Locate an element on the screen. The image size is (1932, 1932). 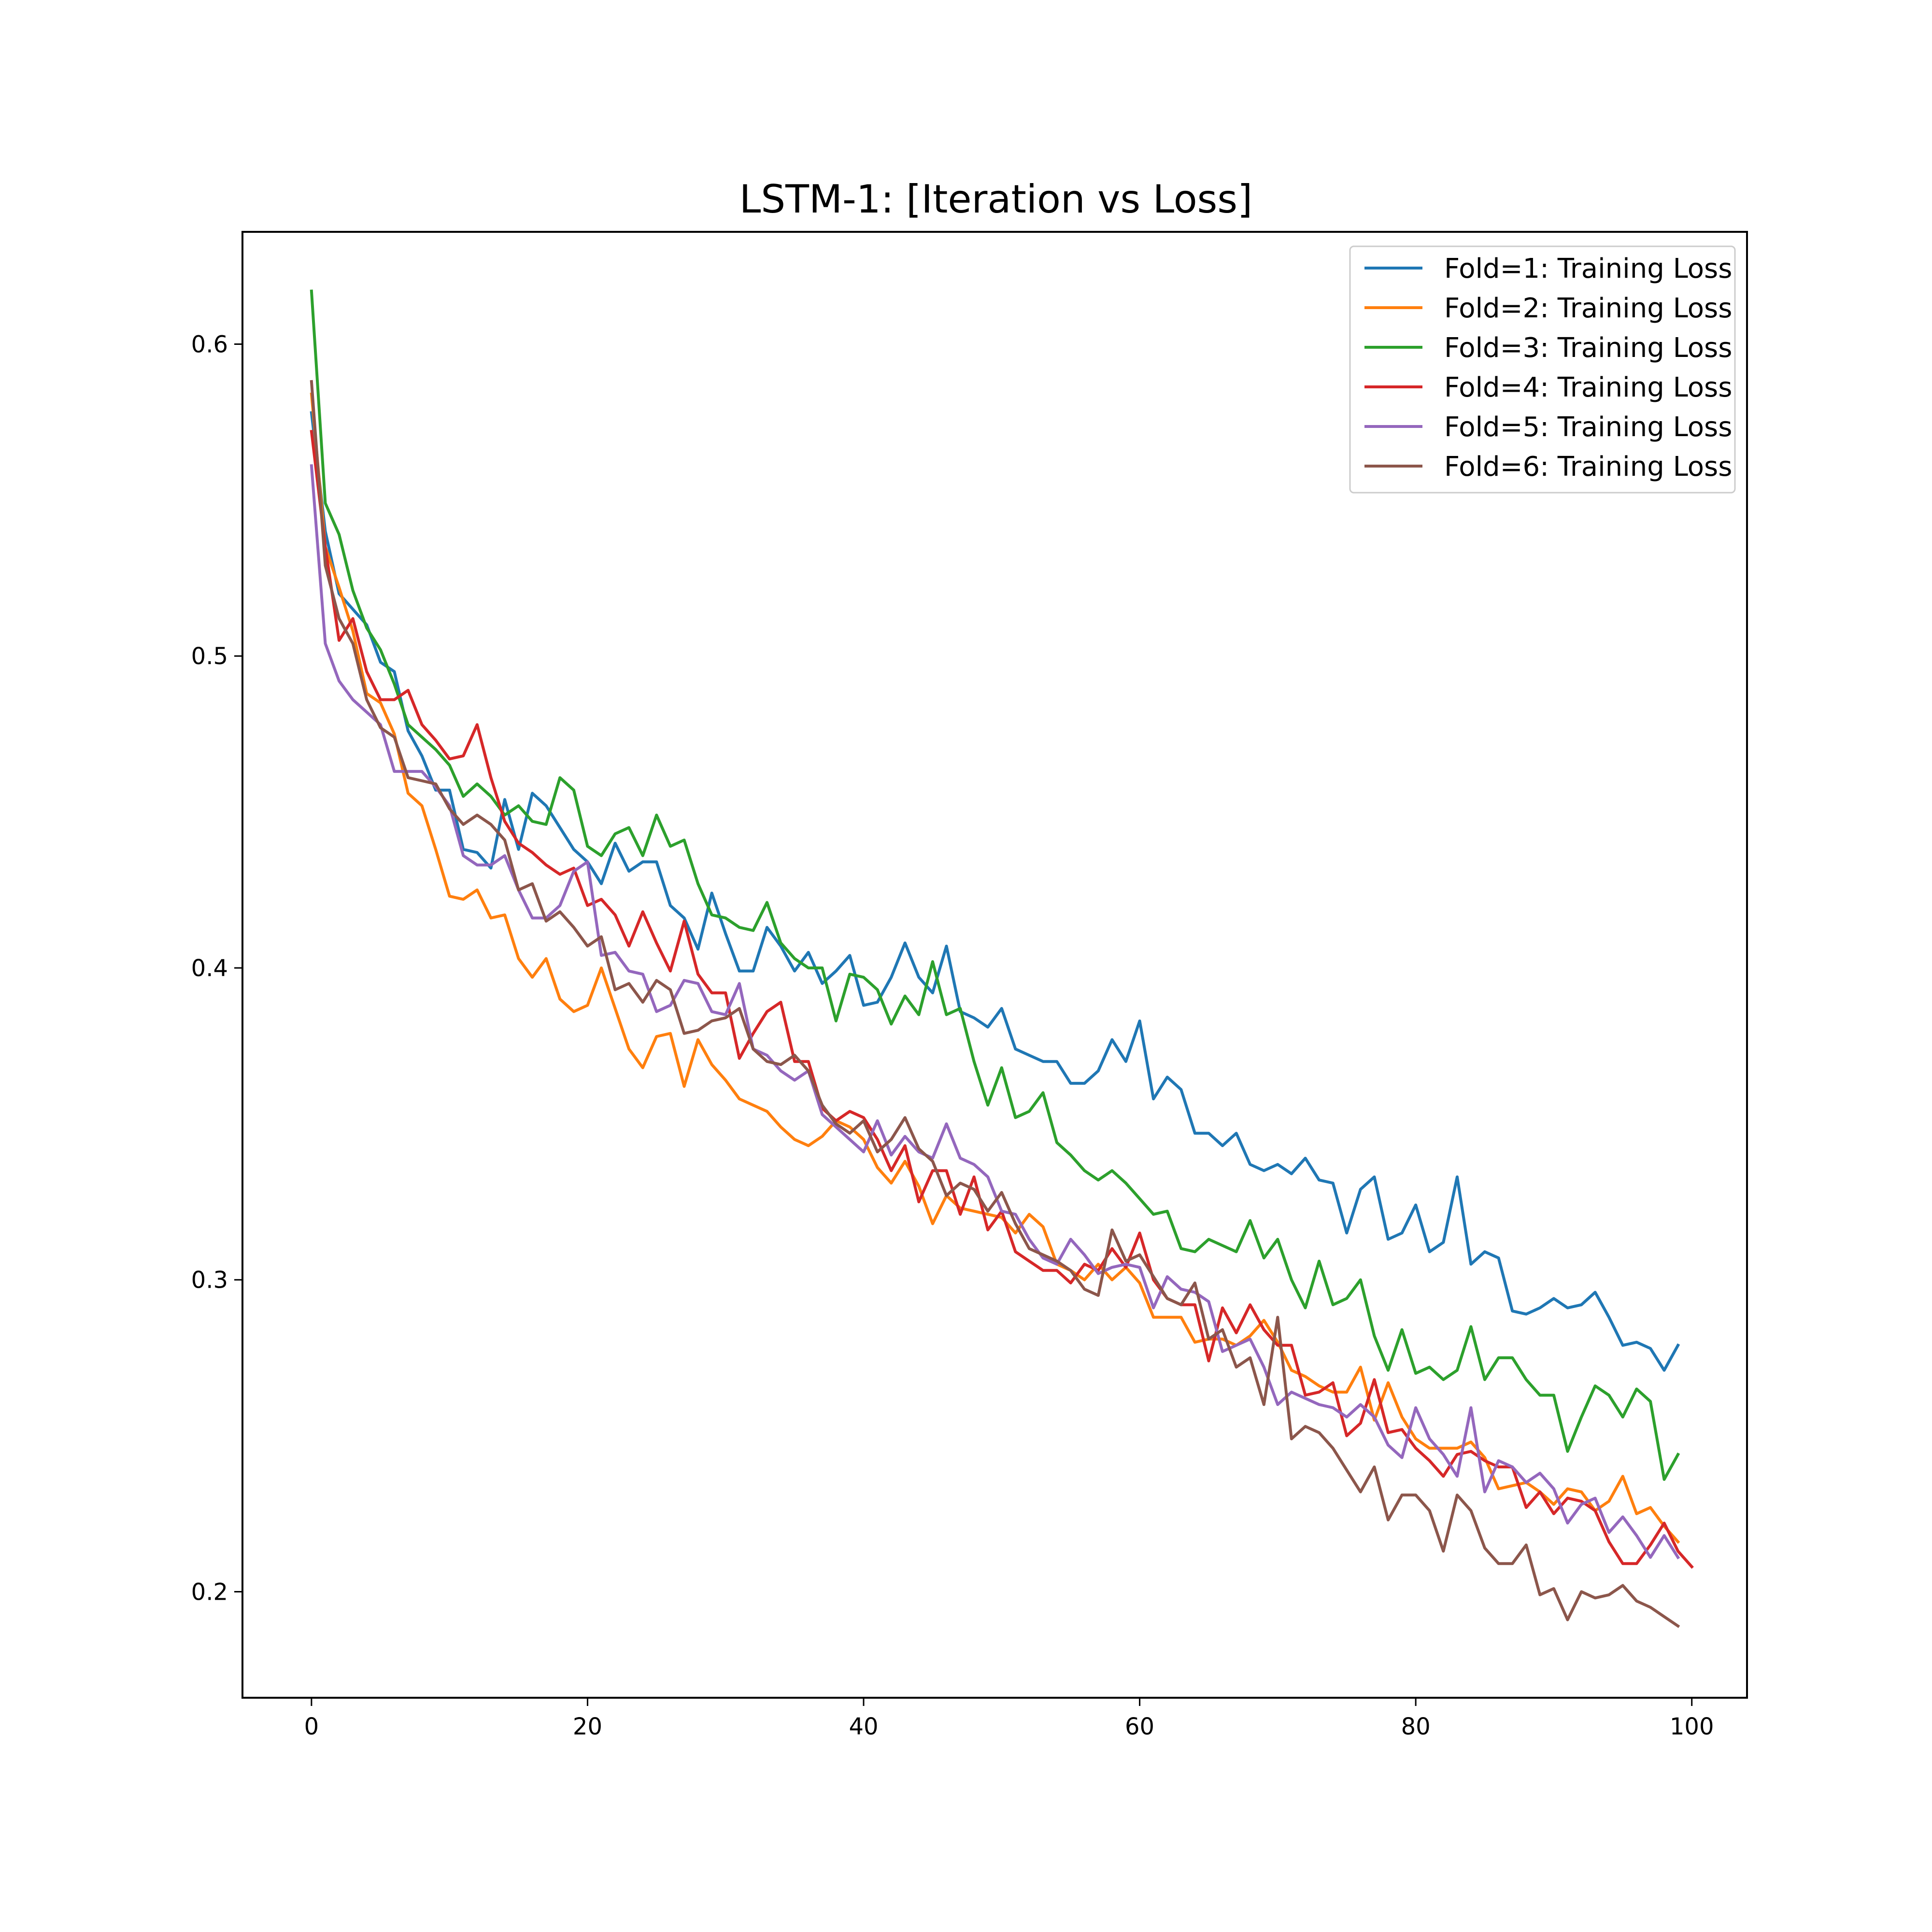
legend-label-fold-5: Fold=5: Training Loss is located at coordinates (1588, 427).